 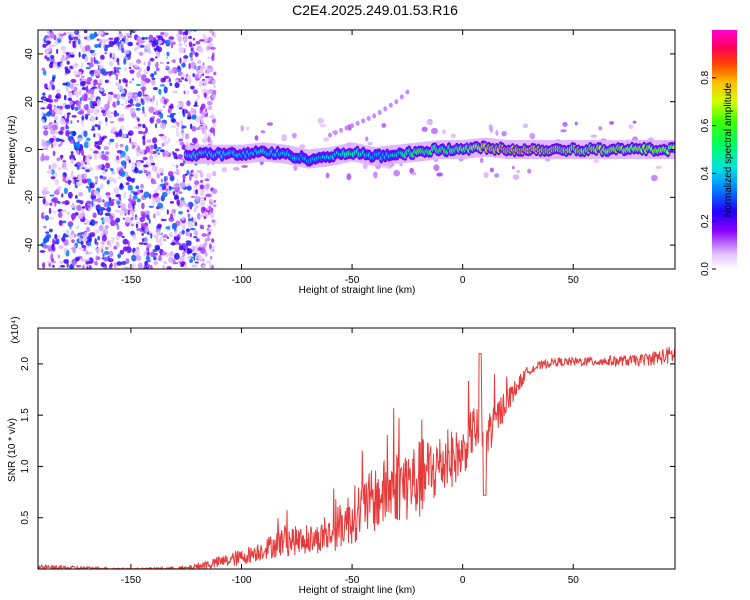 What do you see at coordinates (25, 364) in the screenshot?
I see `snr-y-tick-label: 2.0` at bounding box center [25, 364].